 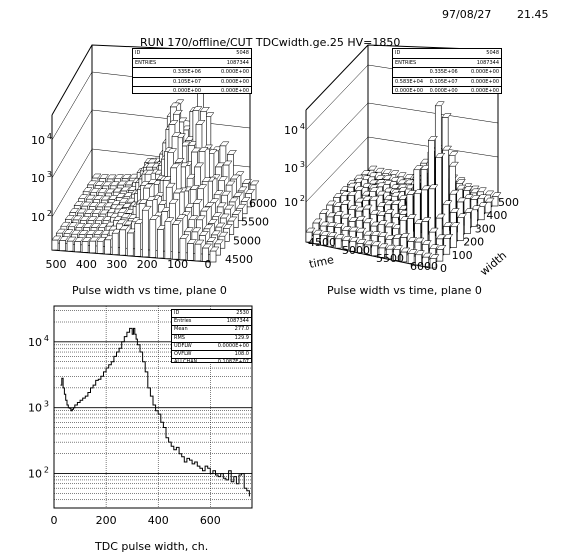 What do you see at coordinates (138, 53) in the screenshot?
I see `stats-cell: ID` at bounding box center [138, 53].